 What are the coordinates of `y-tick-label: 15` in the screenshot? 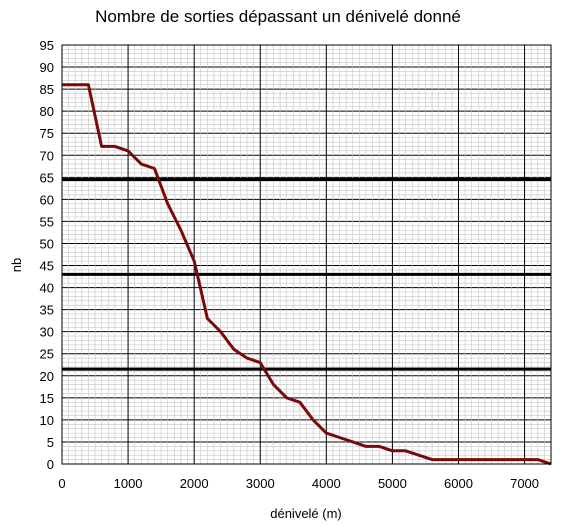 It's located at (47, 398).